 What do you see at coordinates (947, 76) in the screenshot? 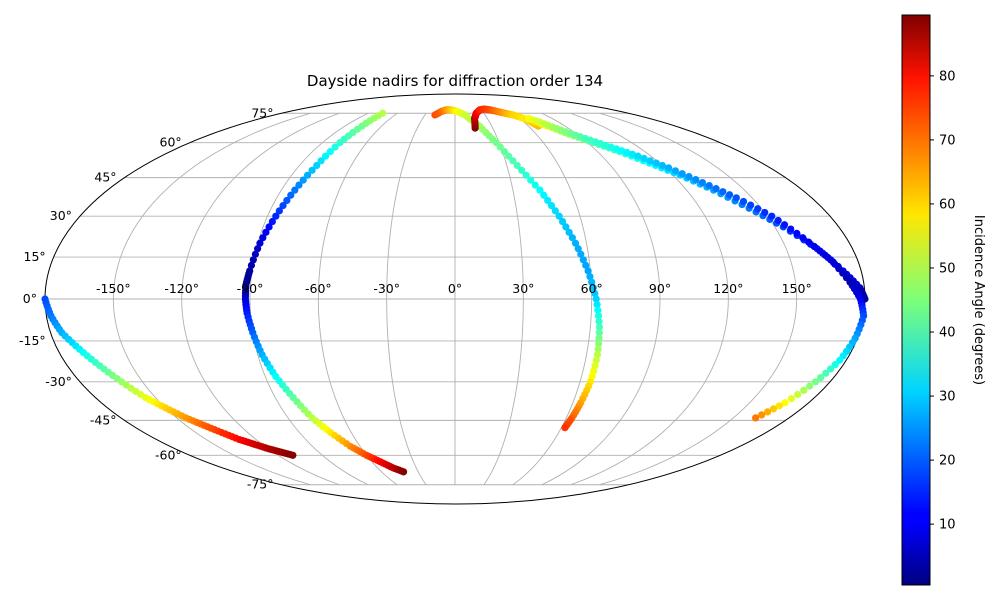
I see `colorbar-tick-label: 80` at bounding box center [947, 76].